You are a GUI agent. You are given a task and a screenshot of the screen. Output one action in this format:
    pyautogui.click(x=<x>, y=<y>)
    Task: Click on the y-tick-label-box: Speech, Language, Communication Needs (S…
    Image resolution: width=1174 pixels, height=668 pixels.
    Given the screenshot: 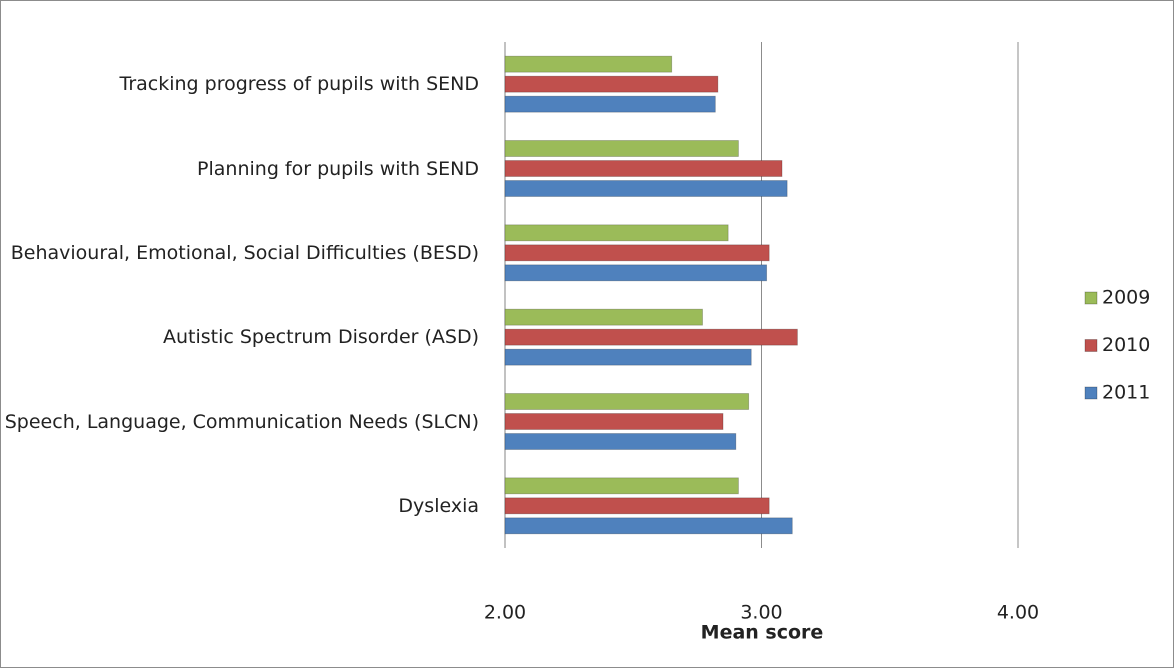 What is the action you would take?
    pyautogui.click(x=242, y=422)
    